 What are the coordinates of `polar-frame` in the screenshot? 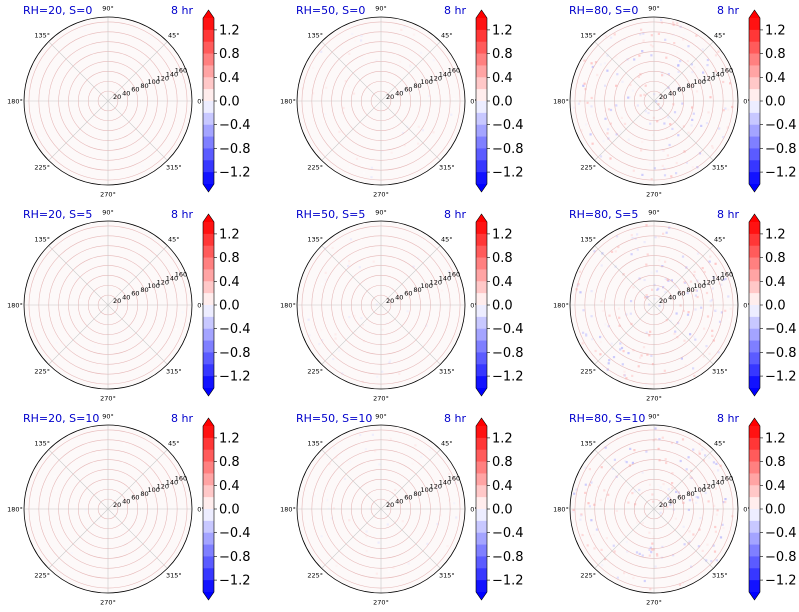 It's located at (108, 101).